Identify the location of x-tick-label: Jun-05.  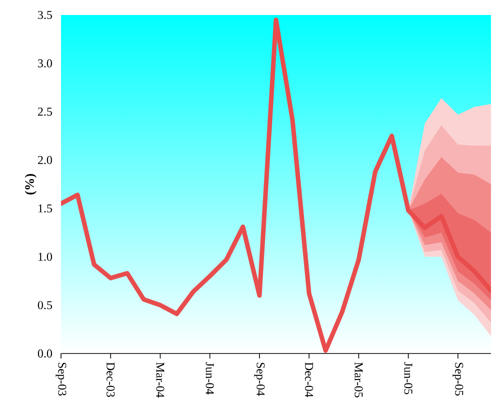
(408, 378).